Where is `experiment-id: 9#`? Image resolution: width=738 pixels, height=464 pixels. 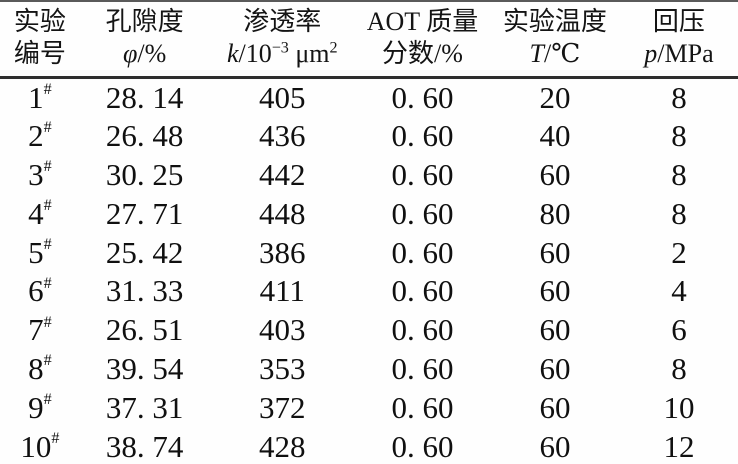 experiment-id: 9# is located at coordinates (40, 408).